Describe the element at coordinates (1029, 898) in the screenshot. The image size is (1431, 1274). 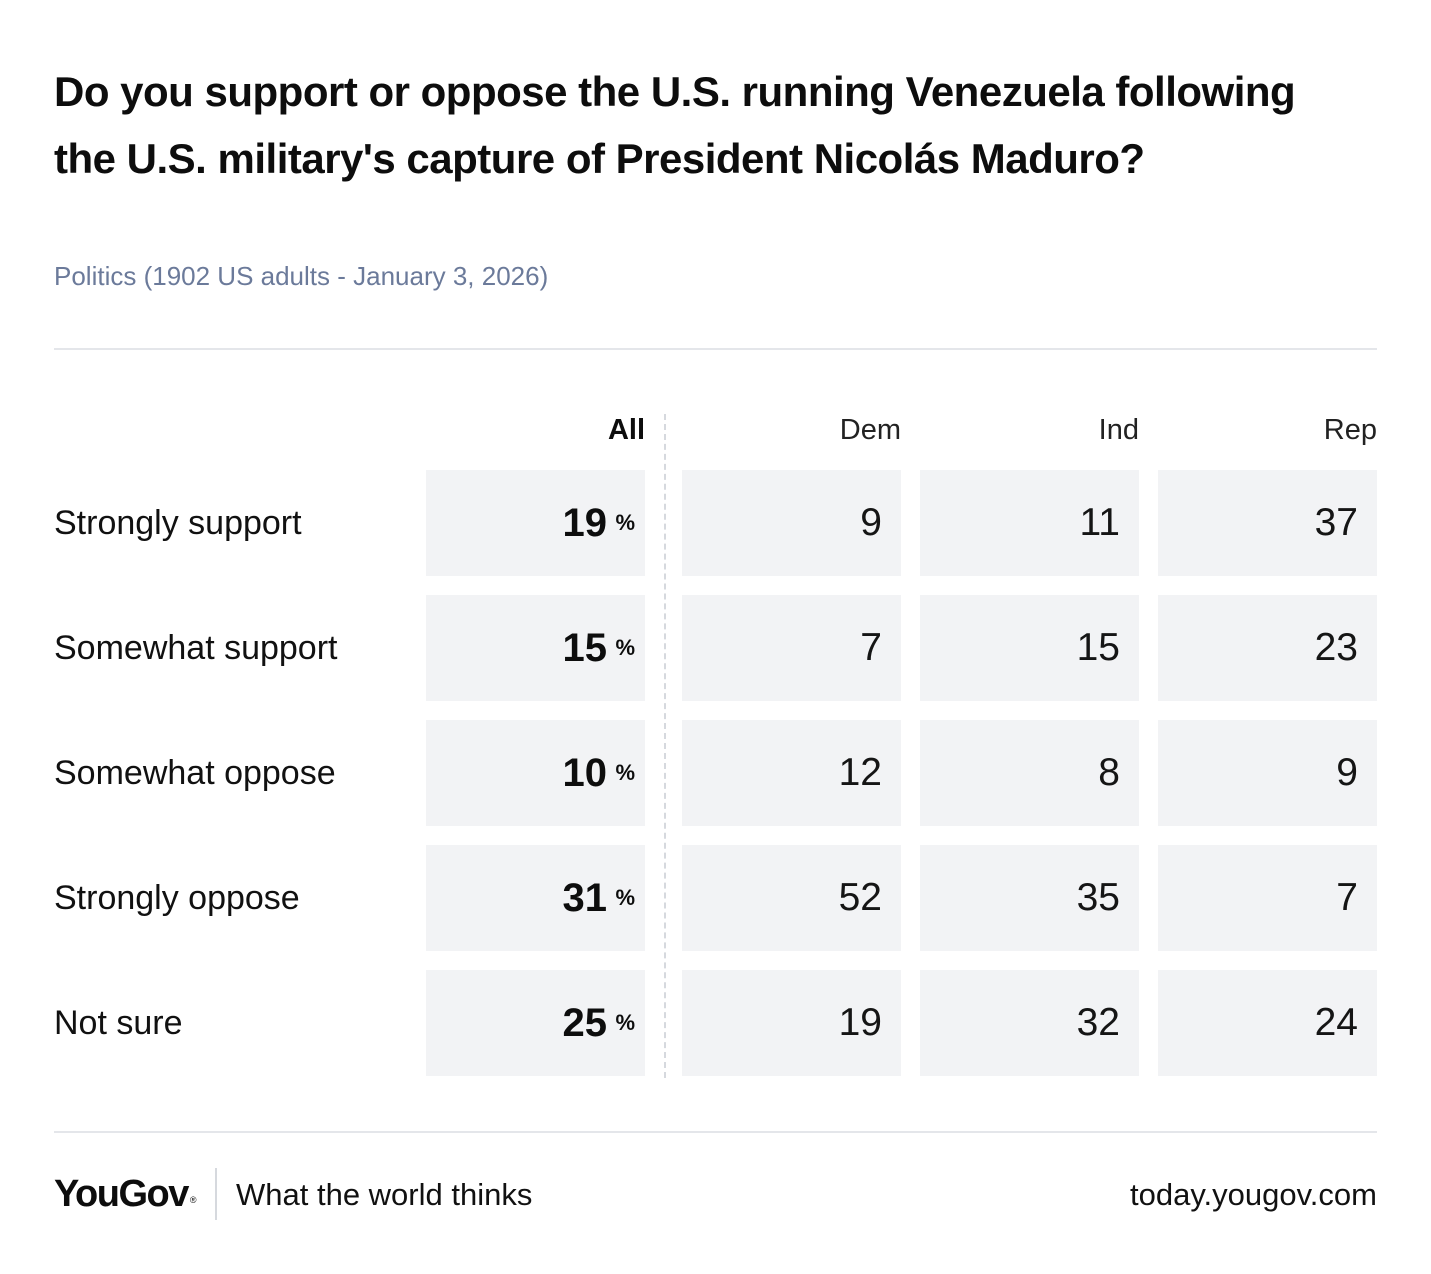
I see `cell-strongly-oppose-ind: 35` at that location.